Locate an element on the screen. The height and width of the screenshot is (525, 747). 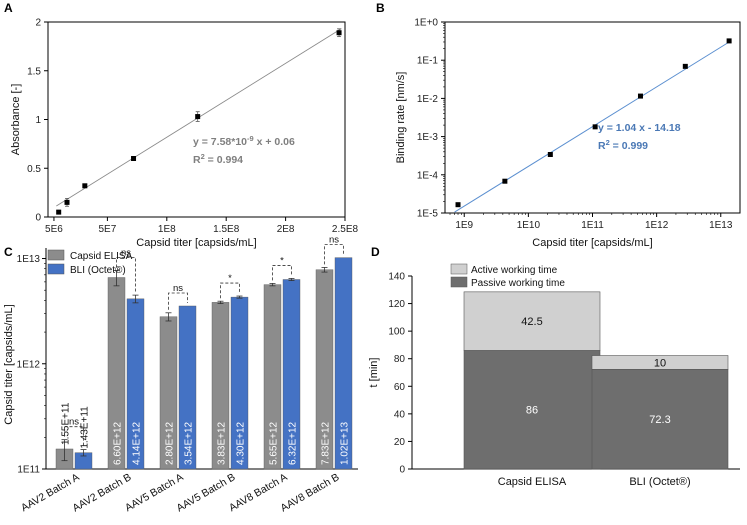
y-tick-label: 1E12 is located at coordinates (29, 364).